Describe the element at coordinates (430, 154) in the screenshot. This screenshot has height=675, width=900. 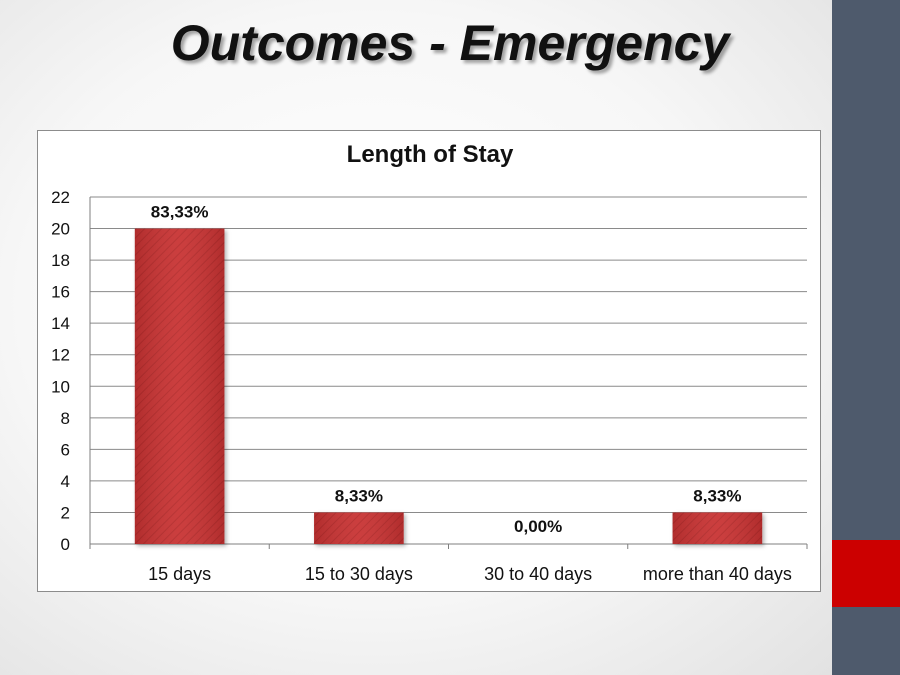
I see `chart-title: Length of Stay` at that location.